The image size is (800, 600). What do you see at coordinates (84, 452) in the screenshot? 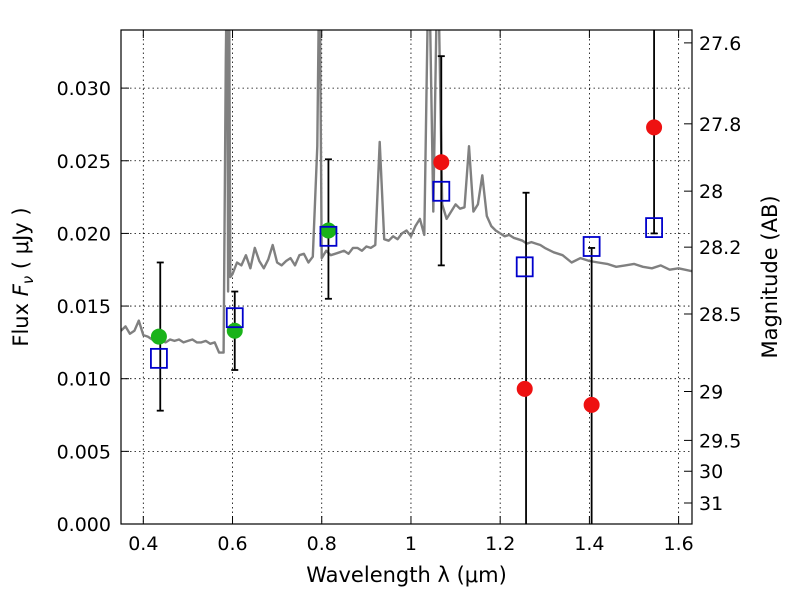
I see `y-tick-label: 0.005` at bounding box center [84, 452].